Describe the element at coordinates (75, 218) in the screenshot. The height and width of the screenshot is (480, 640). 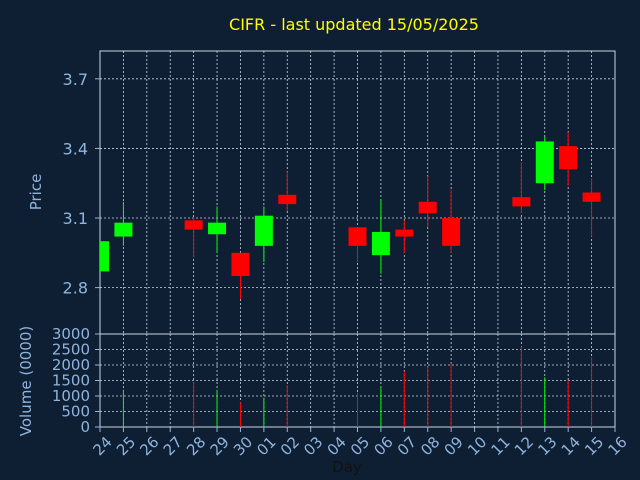
I see `price-tick-label: 3.1` at that location.